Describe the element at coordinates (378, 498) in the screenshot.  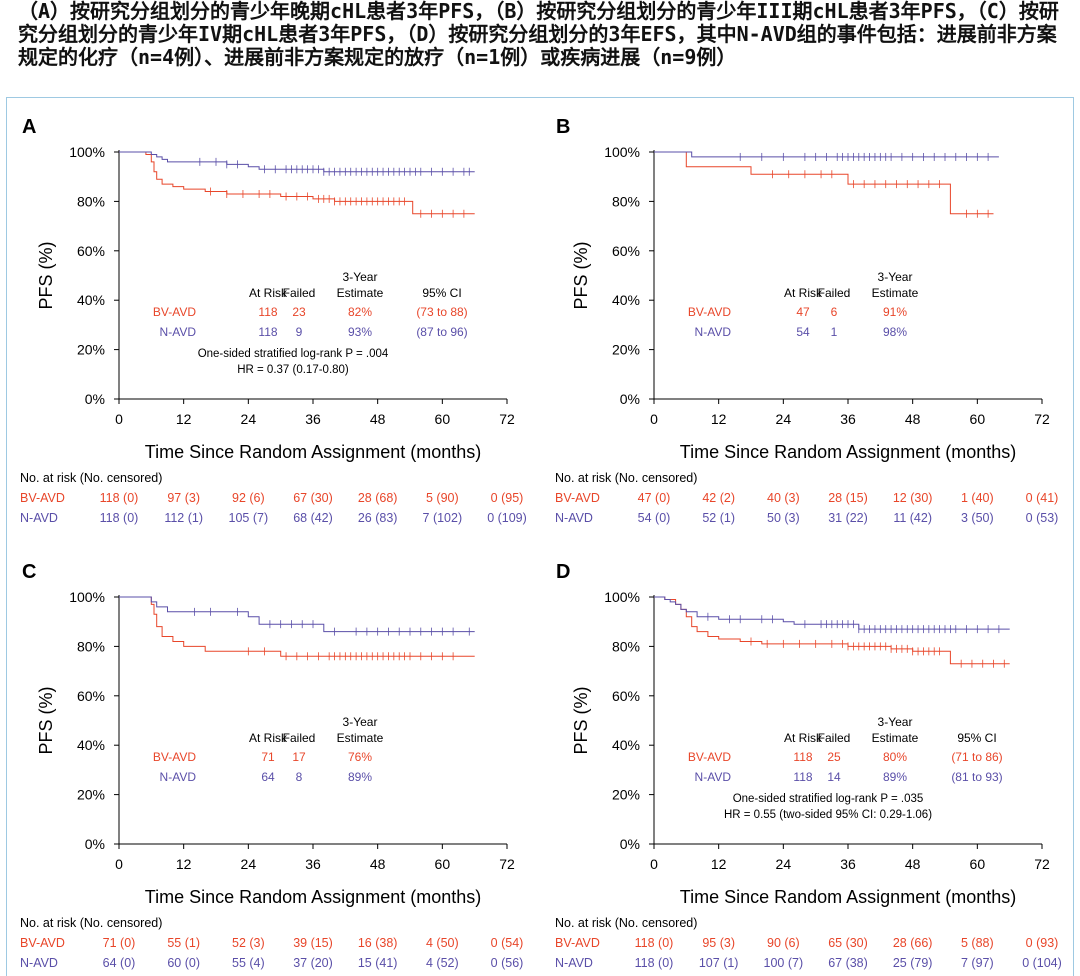
I see `at-risk-cell: 28 (68)` at that location.